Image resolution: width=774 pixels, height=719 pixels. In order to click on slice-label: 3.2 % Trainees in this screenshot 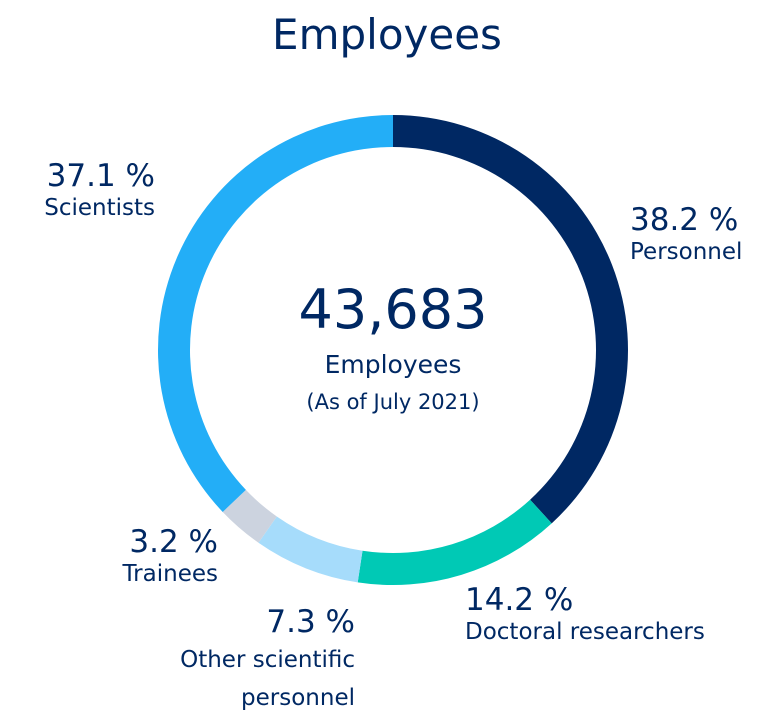, I will do `click(138, 556)`.